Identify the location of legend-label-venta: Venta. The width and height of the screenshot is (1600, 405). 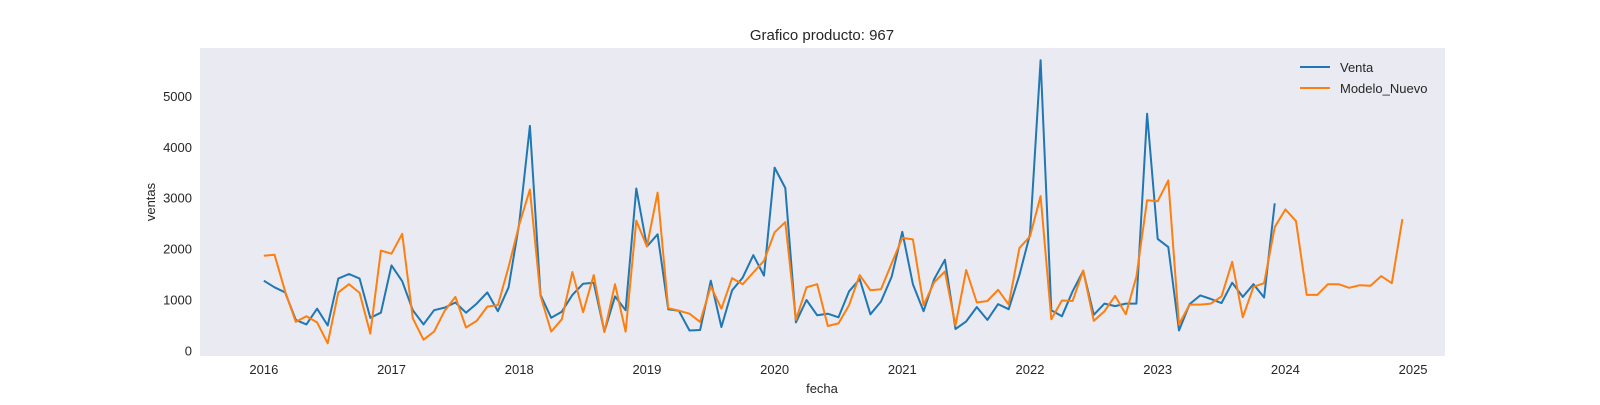
(1357, 67).